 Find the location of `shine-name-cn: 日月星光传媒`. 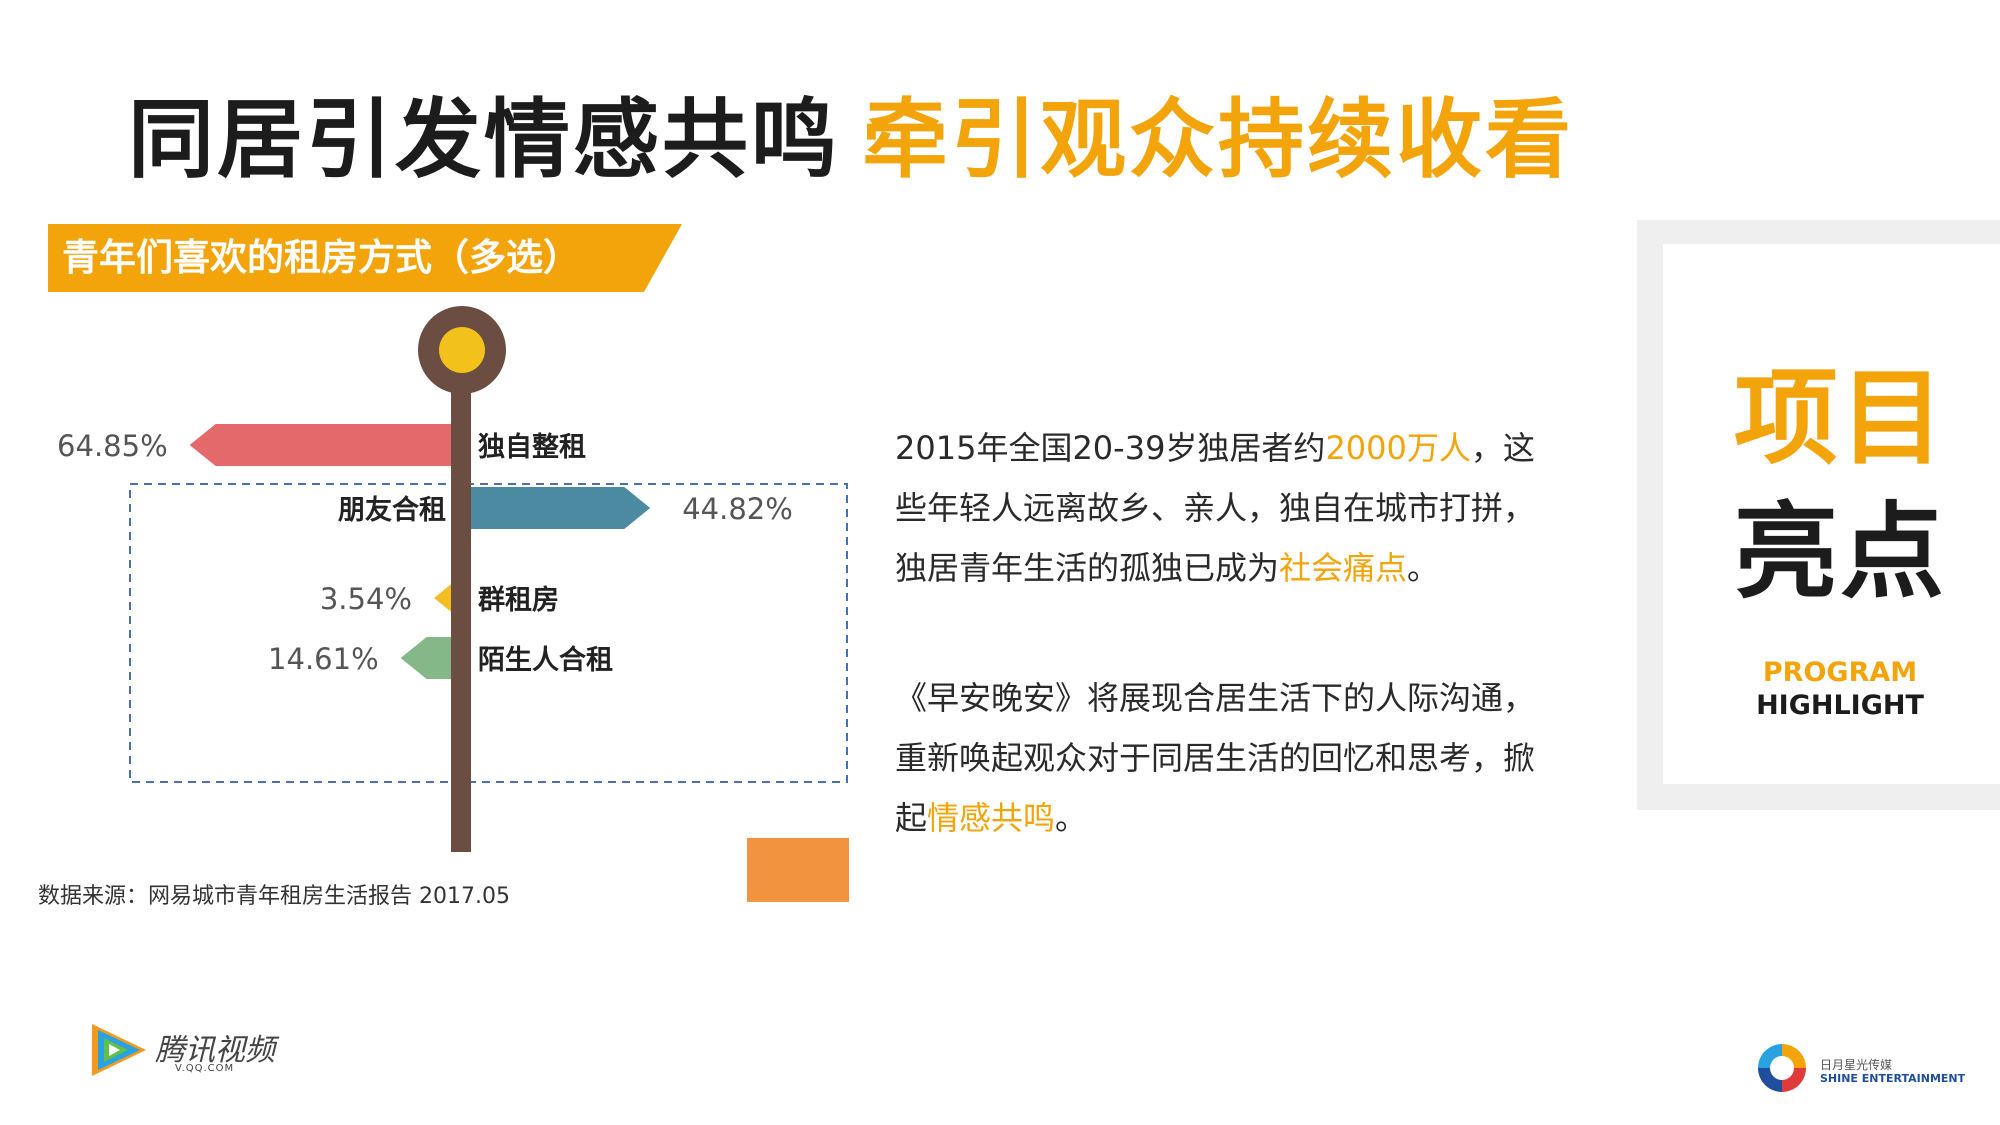

shine-name-cn: 日月星光传媒 is located at coordinates (1856, 1065).